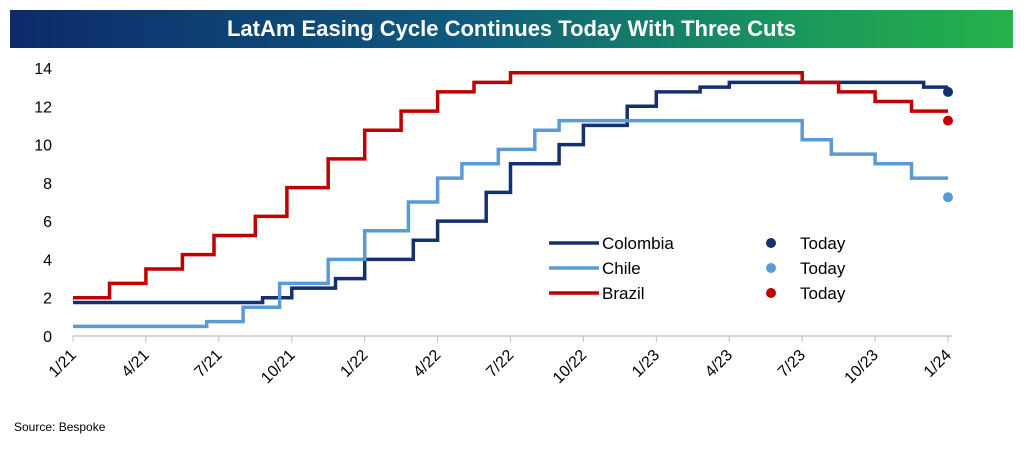 This screenshot has width=1024, height=462. Describe the element at coordinates (621, 268) in the screenshot. I see `legend-label-chile: Chile` at that location.